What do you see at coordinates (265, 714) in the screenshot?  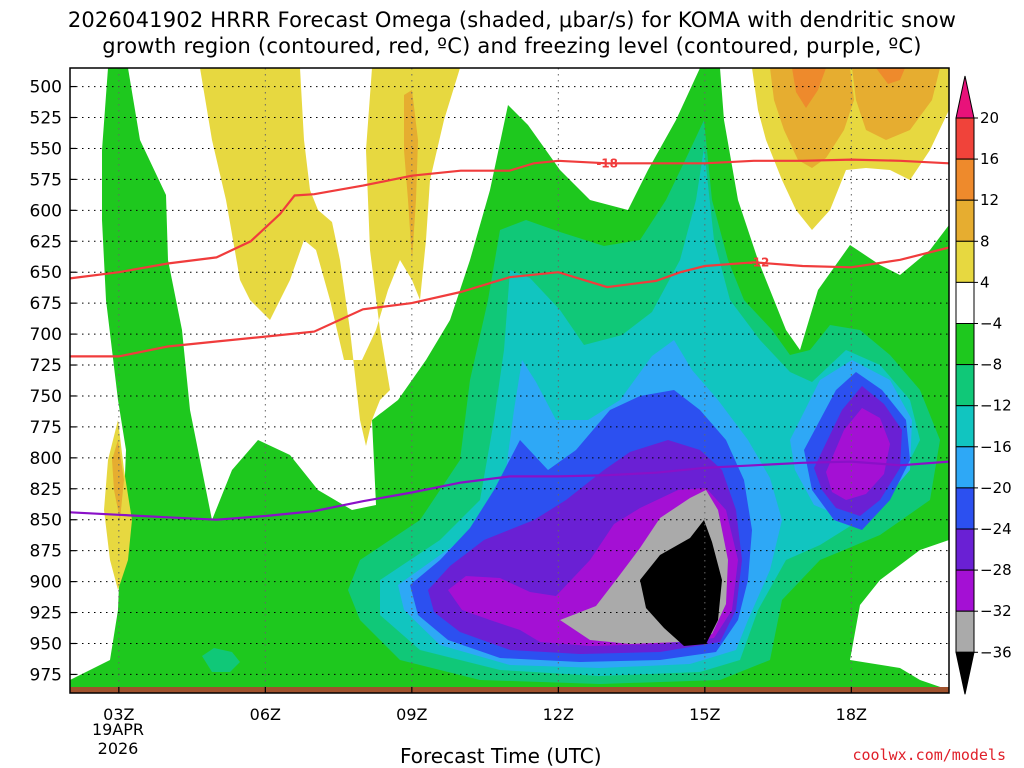 I see `x-tick-label: 06Z` at bounding box center [265, 714].